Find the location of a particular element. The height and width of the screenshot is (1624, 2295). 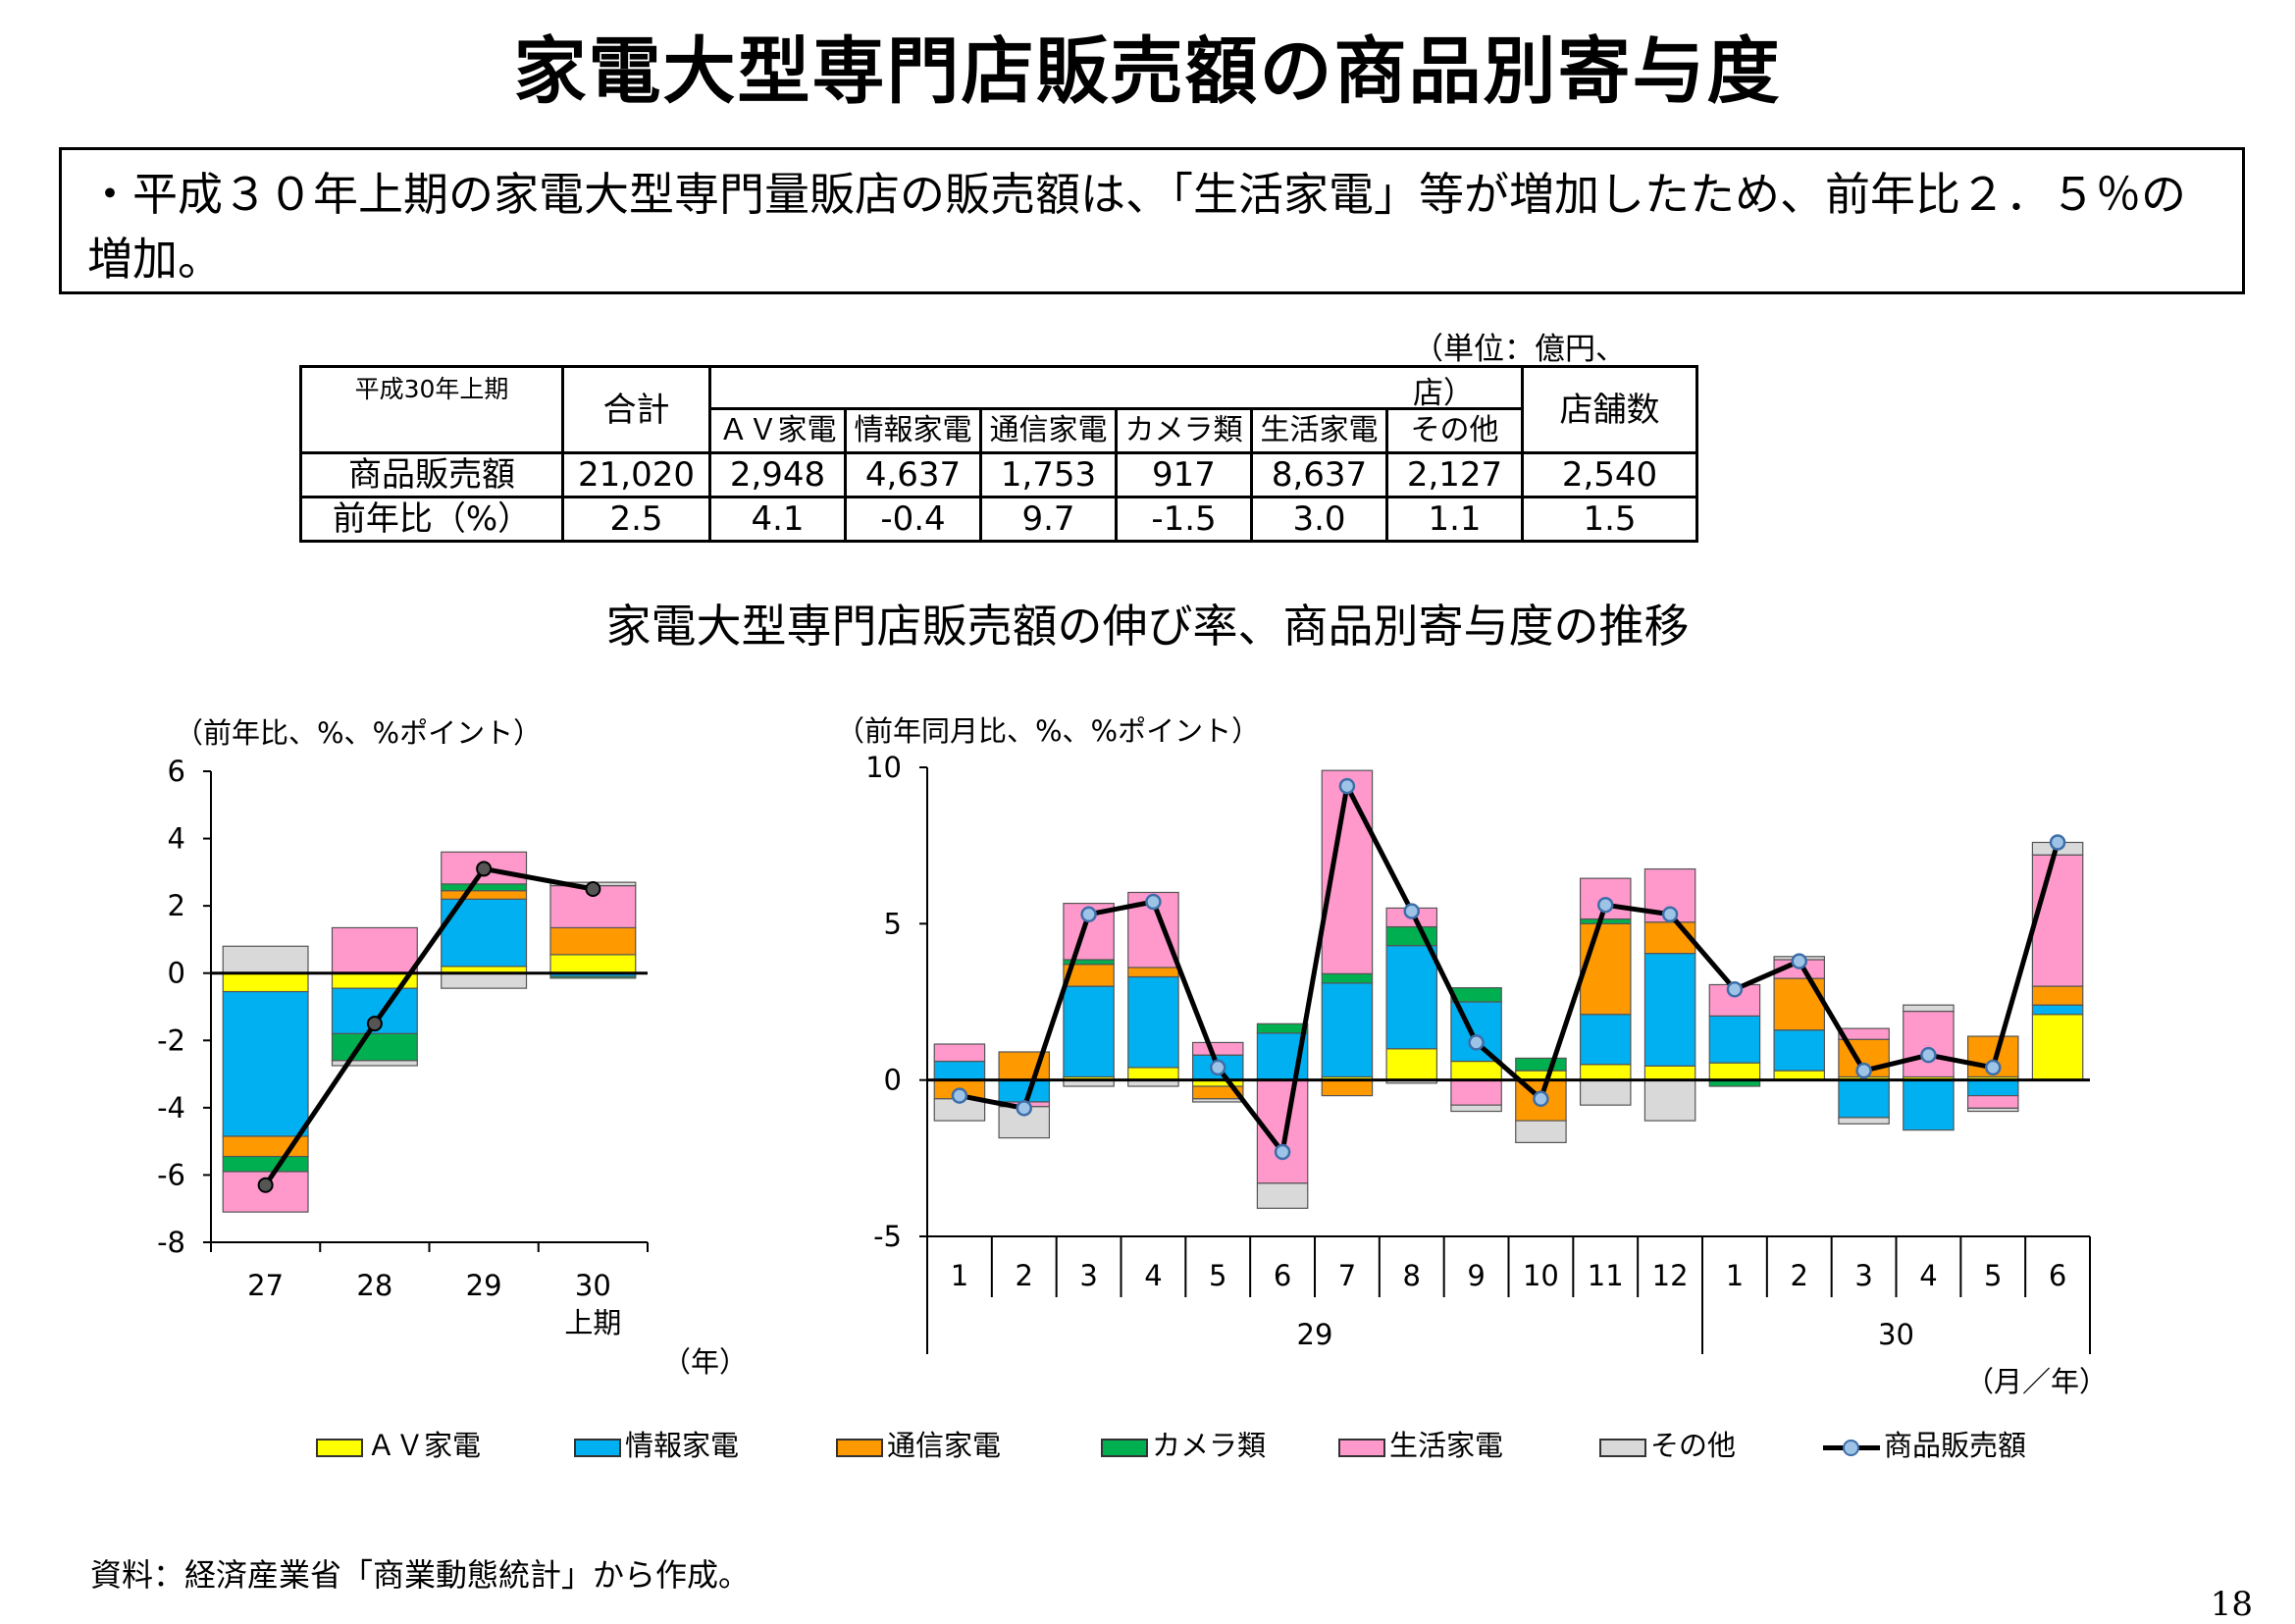

row-value: 1,753 is located at coordinates (1049, 474).